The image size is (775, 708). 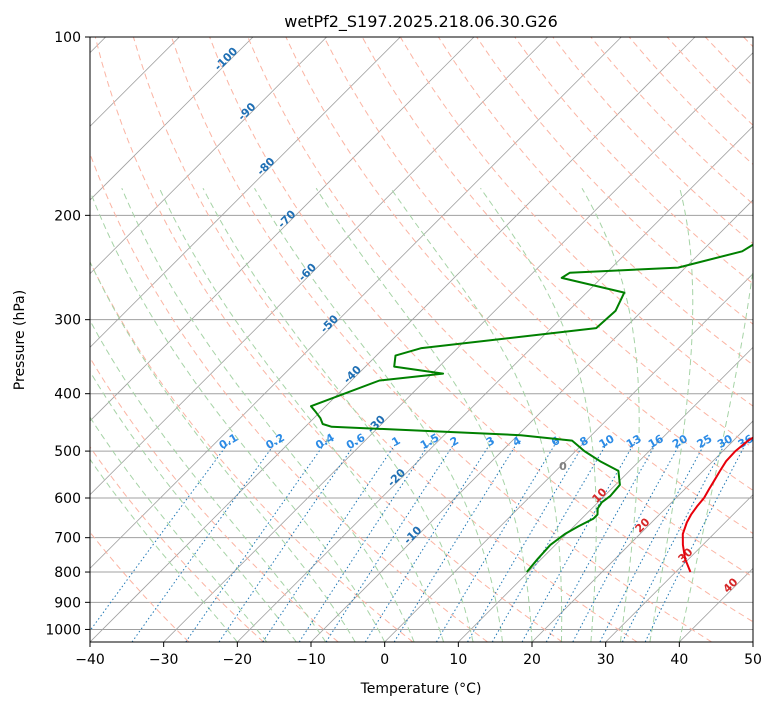 What do you see at coordinates (63, 630) in the screenshot?
I see `y-tick-label: 1000` at bounding box center [63, 630].